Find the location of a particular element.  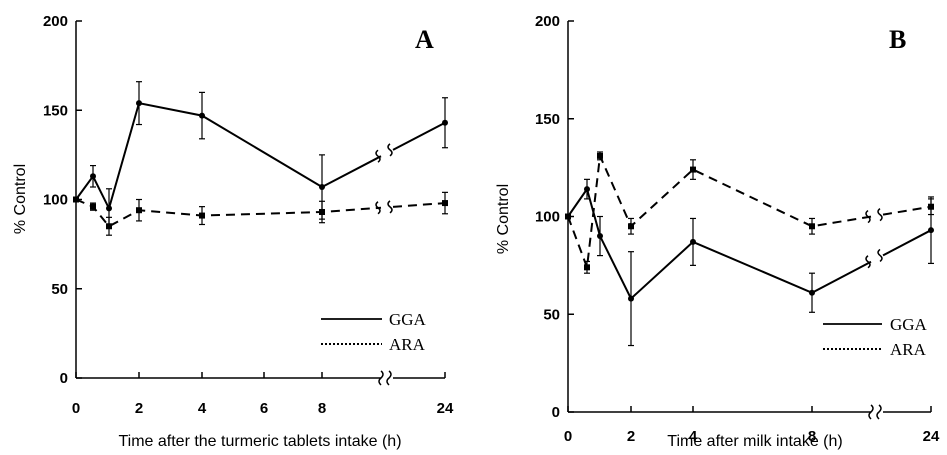

x-tick-label: 6 is located at coordinates (264, 408).